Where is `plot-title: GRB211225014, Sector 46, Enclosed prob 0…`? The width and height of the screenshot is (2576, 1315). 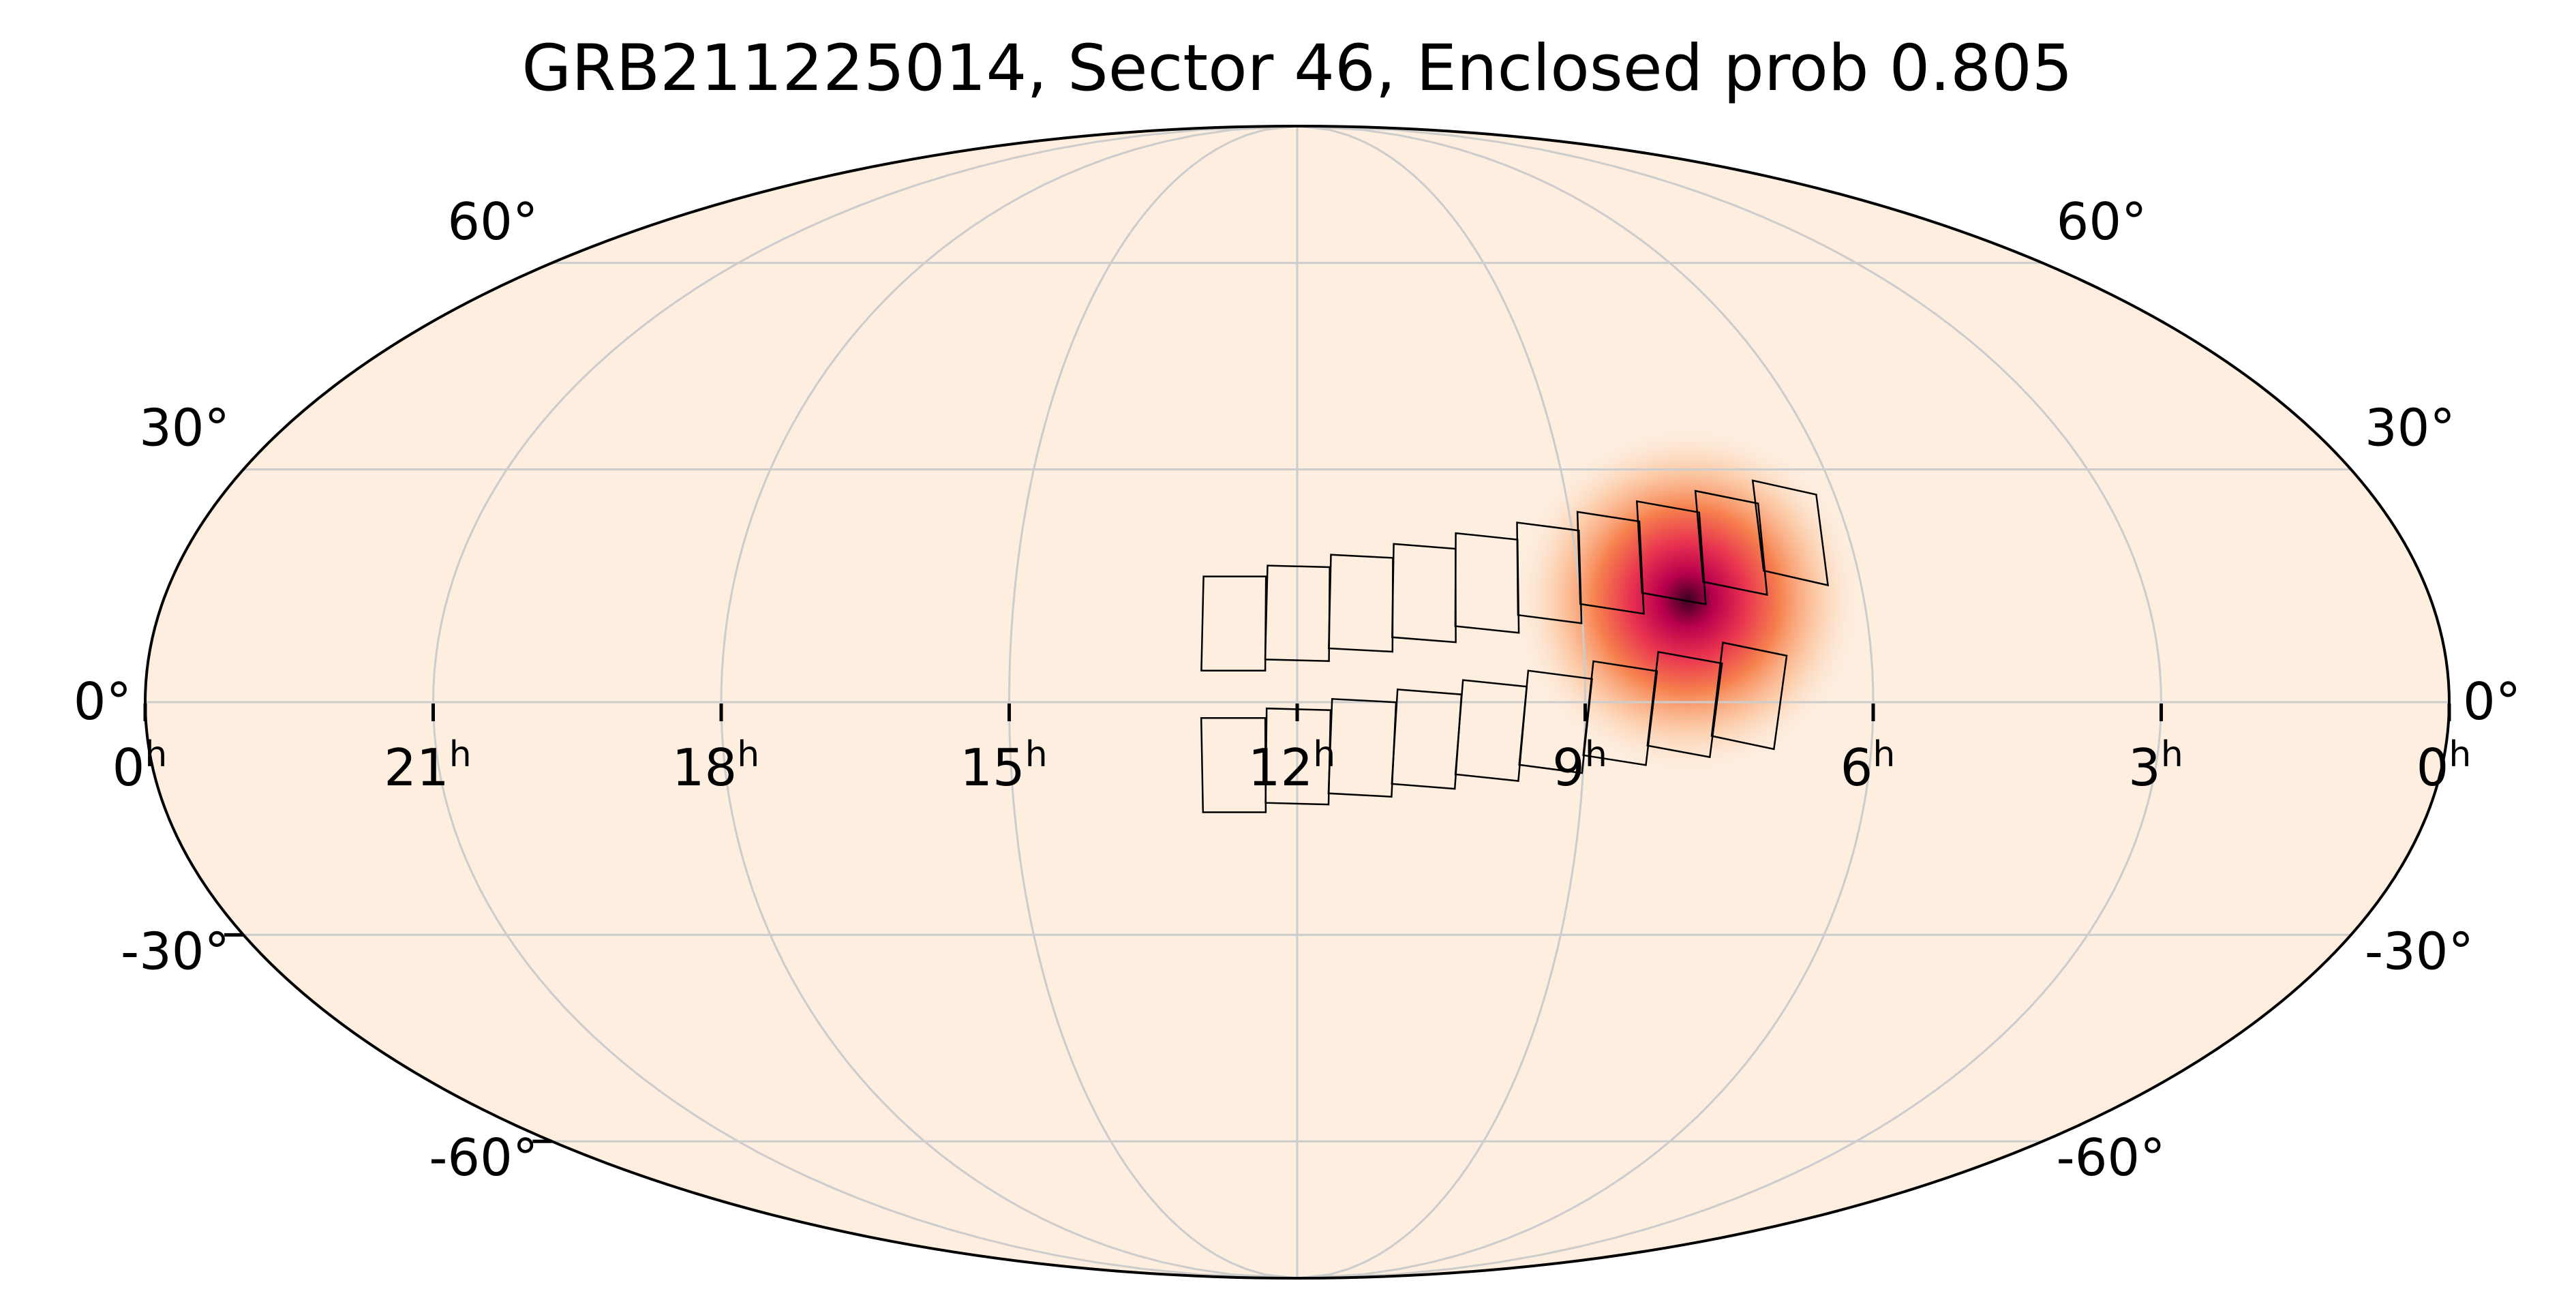 plot-title: GRB211225014, Sector 46, Enclosed prob 0… is located at coordinates (1296, 68).